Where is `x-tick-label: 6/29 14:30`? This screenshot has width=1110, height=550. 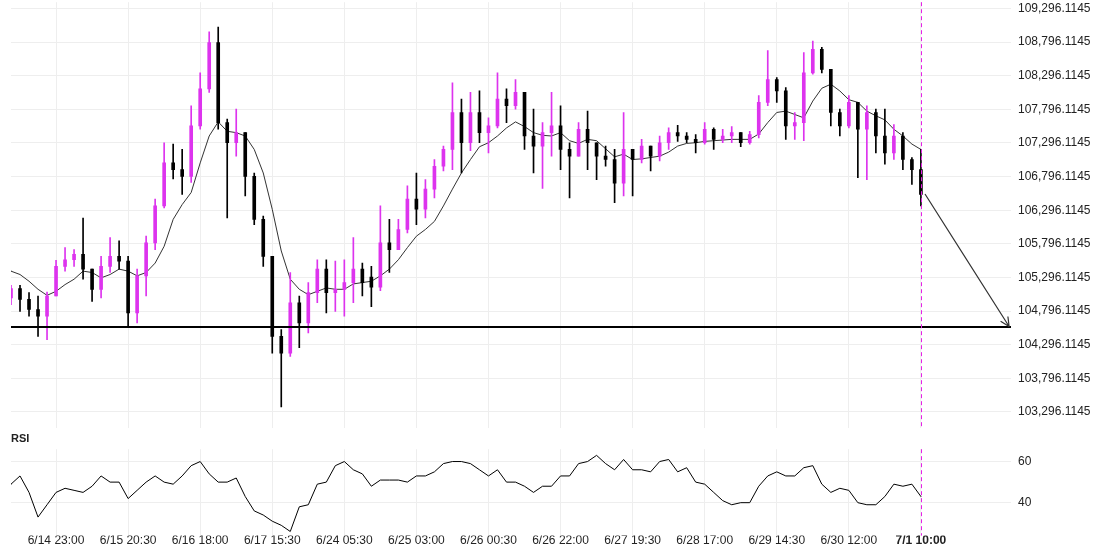
x-tick-label: 6/29 14:30 is located at coordinates (777, 540).